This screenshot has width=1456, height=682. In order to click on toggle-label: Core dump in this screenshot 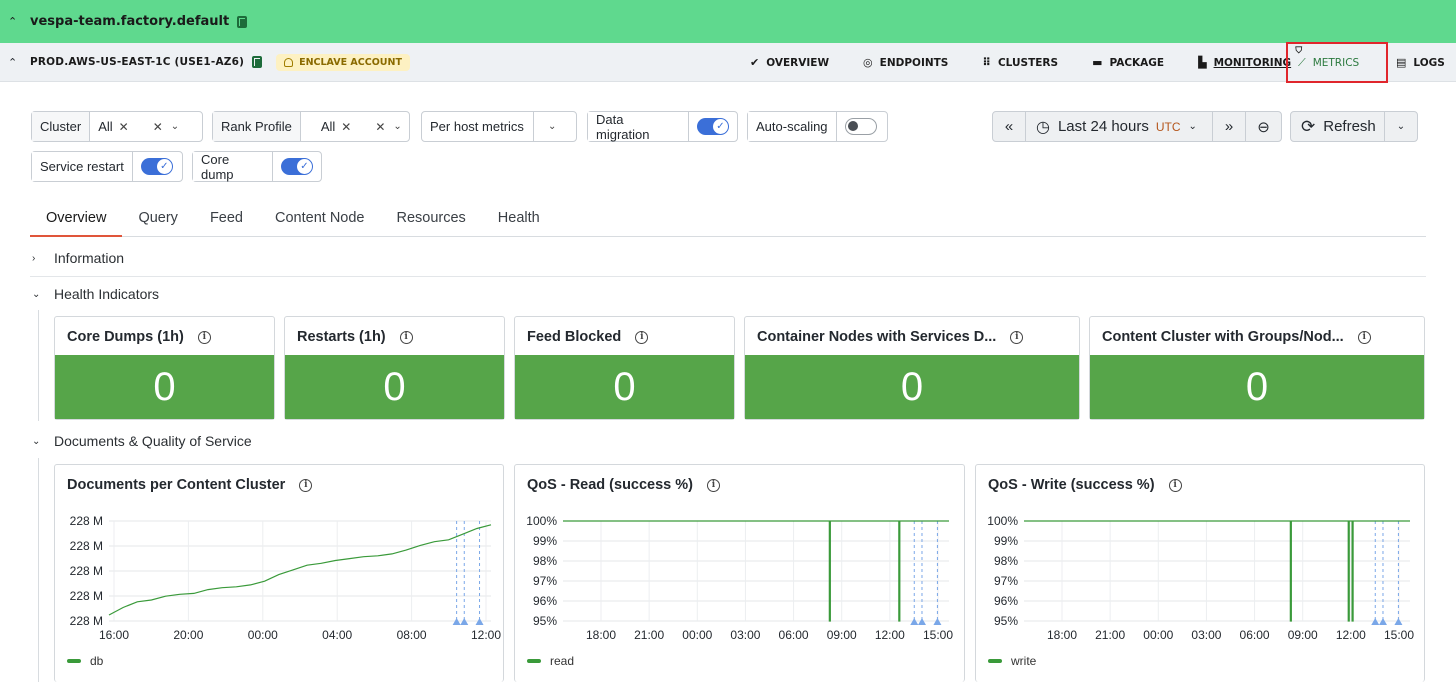, I will do `click(233, 167)`.